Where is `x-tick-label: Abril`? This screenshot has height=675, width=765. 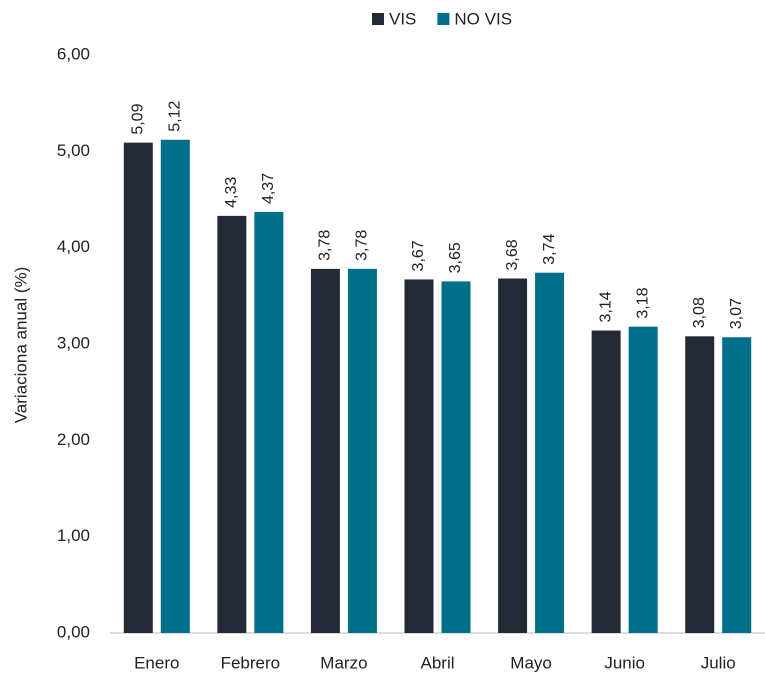 x-tick-label: Abril is located at coordinates (437, 662).